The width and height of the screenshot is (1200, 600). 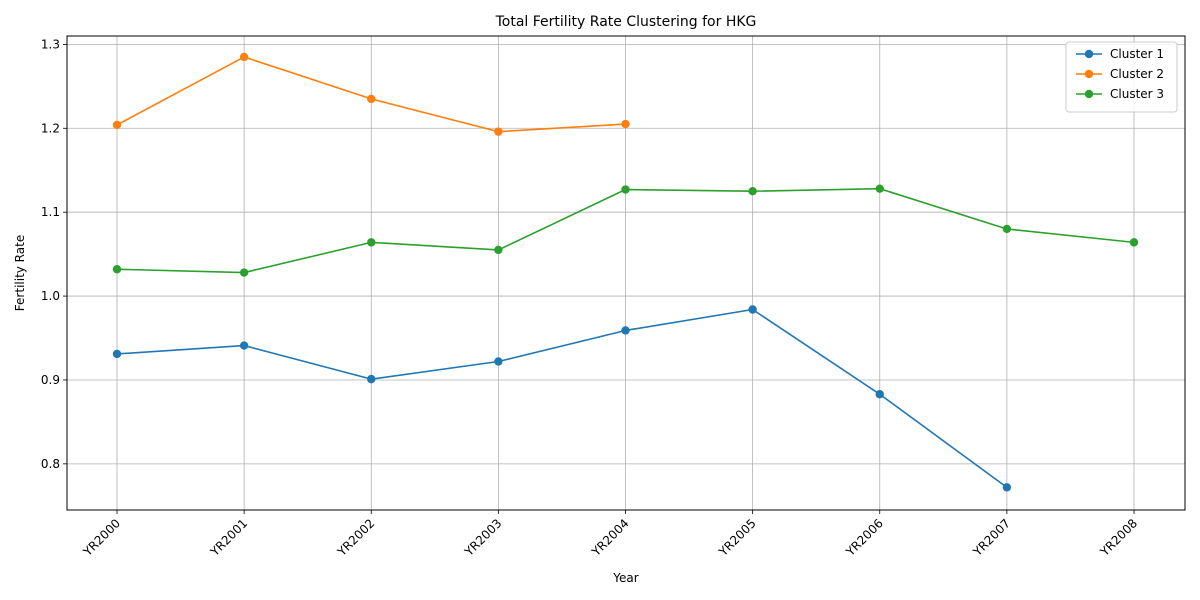 I want to click on legend: Cluster 1 Cluster 2 Cluster 3, so click(x=1121, y=77).